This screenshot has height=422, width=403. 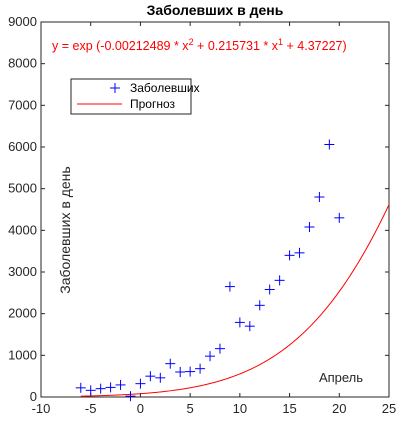 I want to click on x-tick-label: 10, so click(x=240, y=408).